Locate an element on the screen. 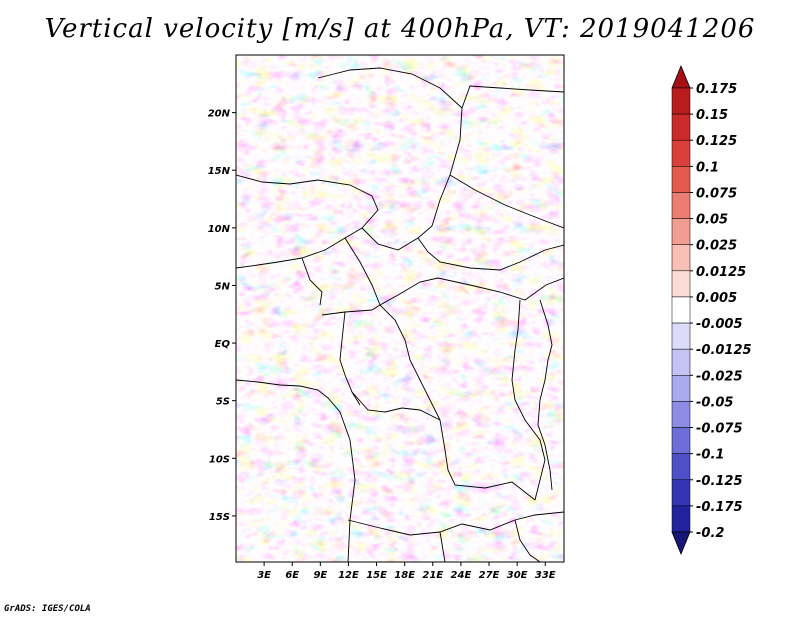 The width and height of the screenshot is (800, 618). lat-tick-label: 15S is located at coordinates (219, 517).